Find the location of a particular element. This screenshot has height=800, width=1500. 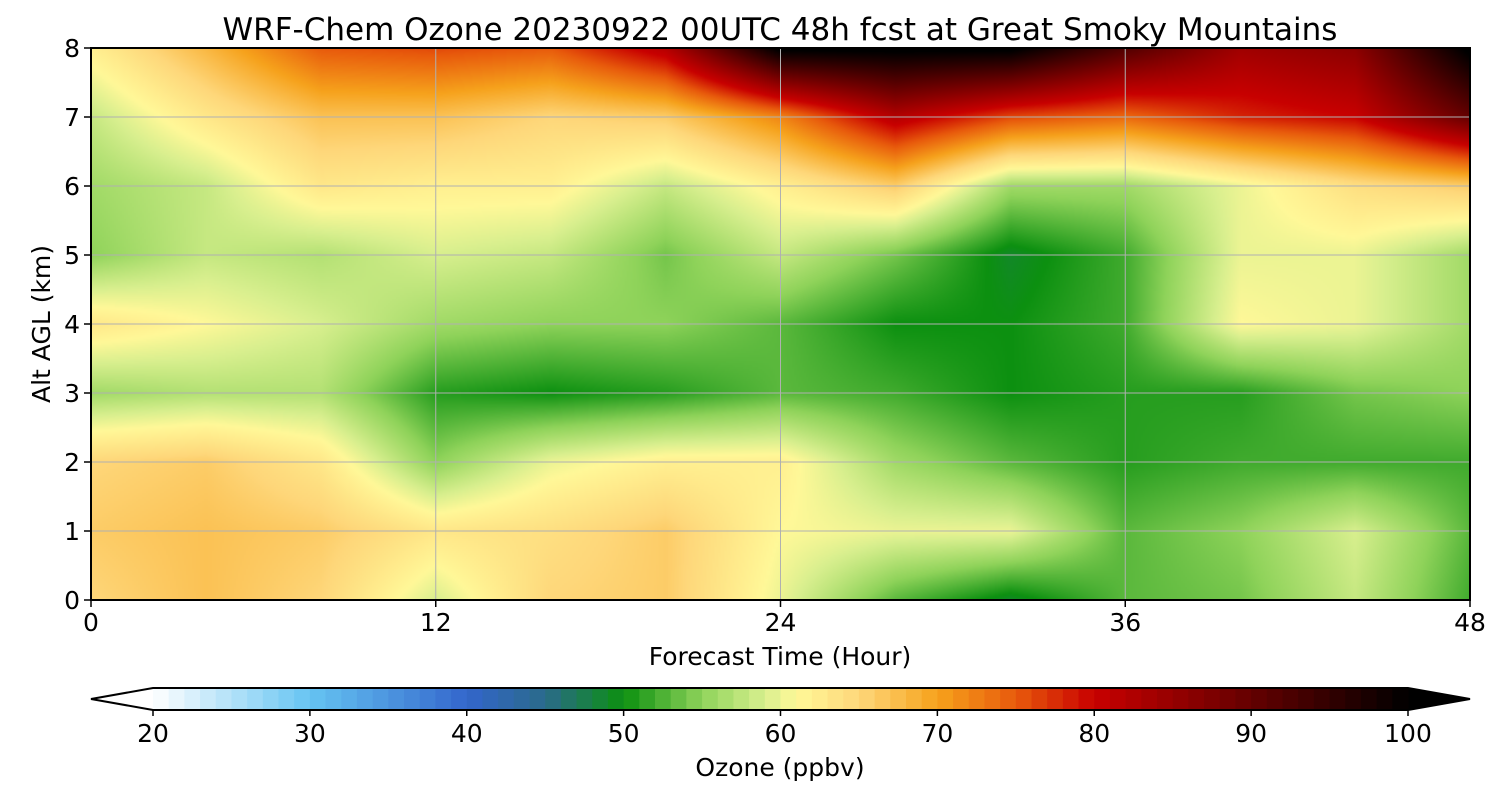

y-tick-label: 7 is located at coordinates (72, 117).